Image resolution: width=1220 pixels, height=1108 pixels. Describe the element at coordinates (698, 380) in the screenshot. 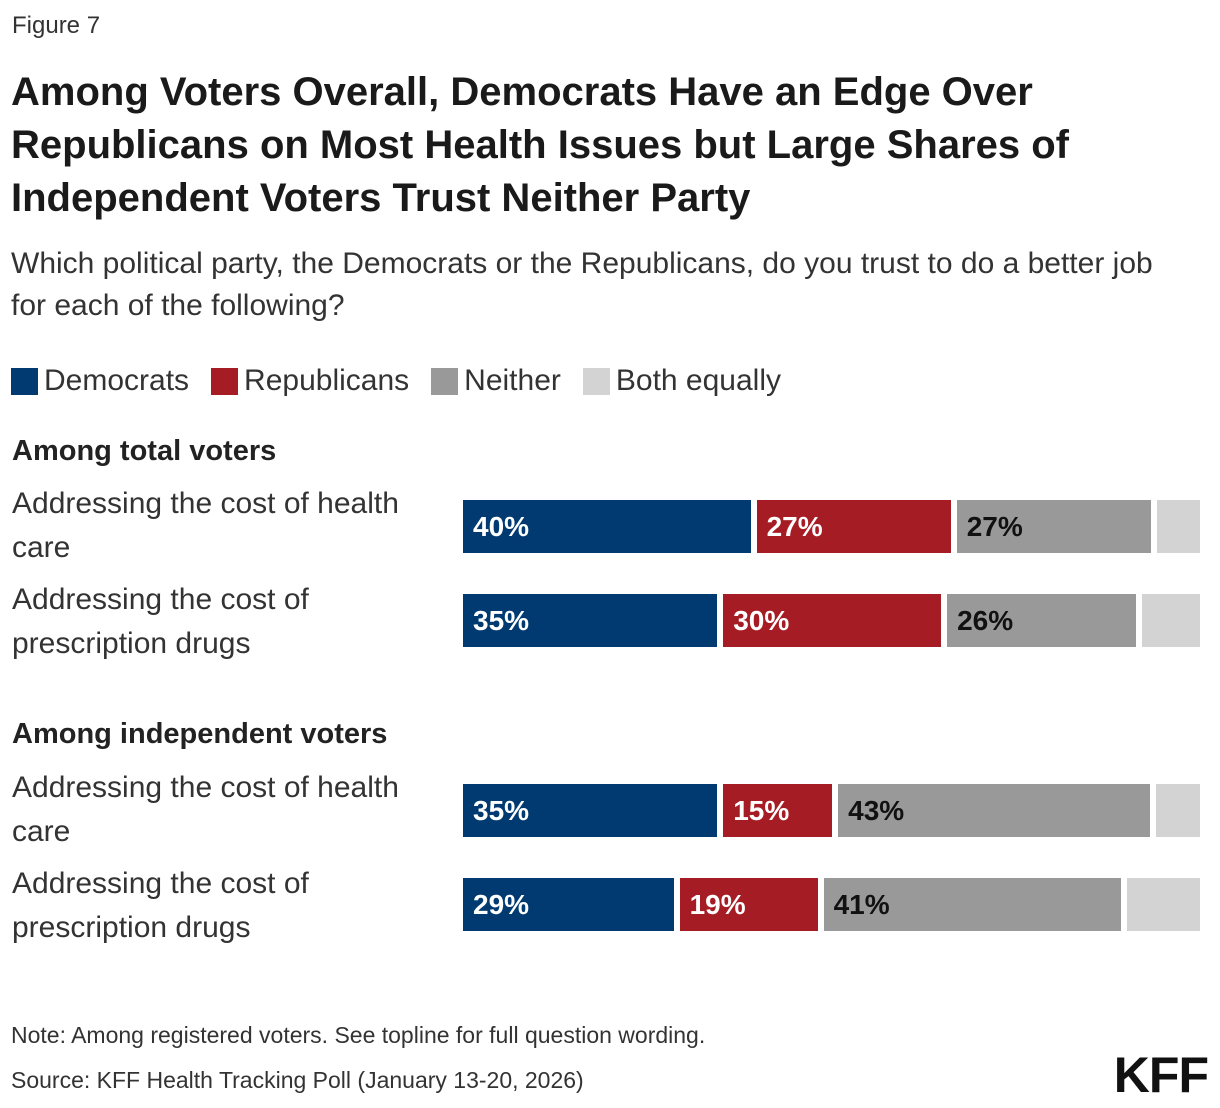

I see `legend-label: Both equally` at that location.